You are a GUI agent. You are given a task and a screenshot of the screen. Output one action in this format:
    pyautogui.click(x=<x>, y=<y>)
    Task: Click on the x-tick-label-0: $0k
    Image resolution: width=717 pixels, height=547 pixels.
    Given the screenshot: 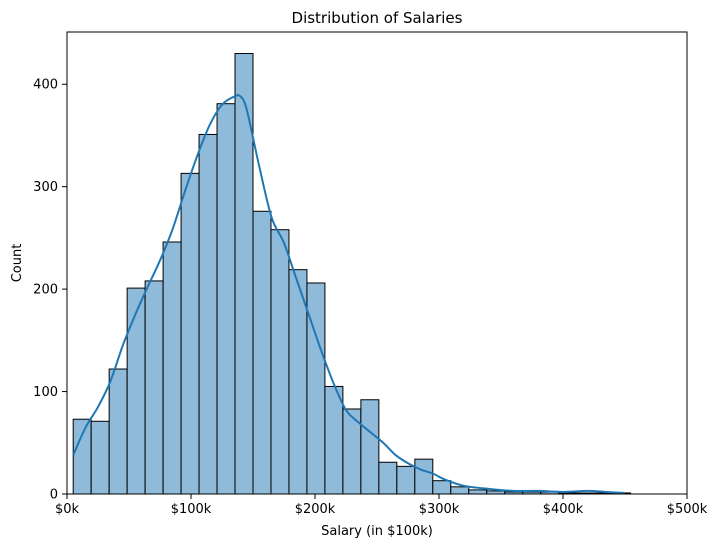 What is the action you would take?
    pyautogui.click(x=67, y=509)
    